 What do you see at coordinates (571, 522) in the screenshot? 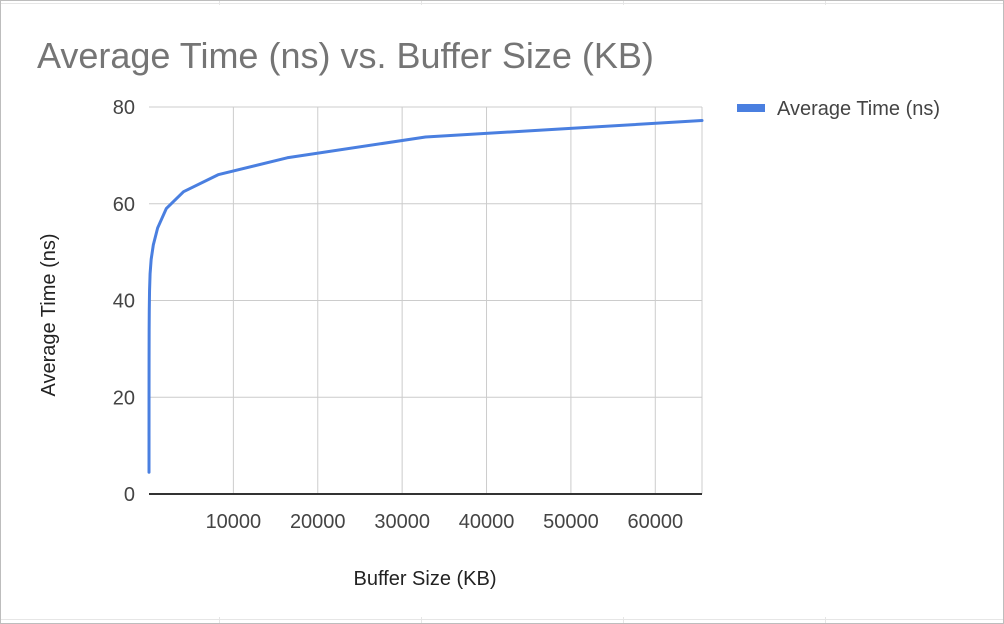
I see `x-tick-label: 50000` at bounding box center [571, 522].